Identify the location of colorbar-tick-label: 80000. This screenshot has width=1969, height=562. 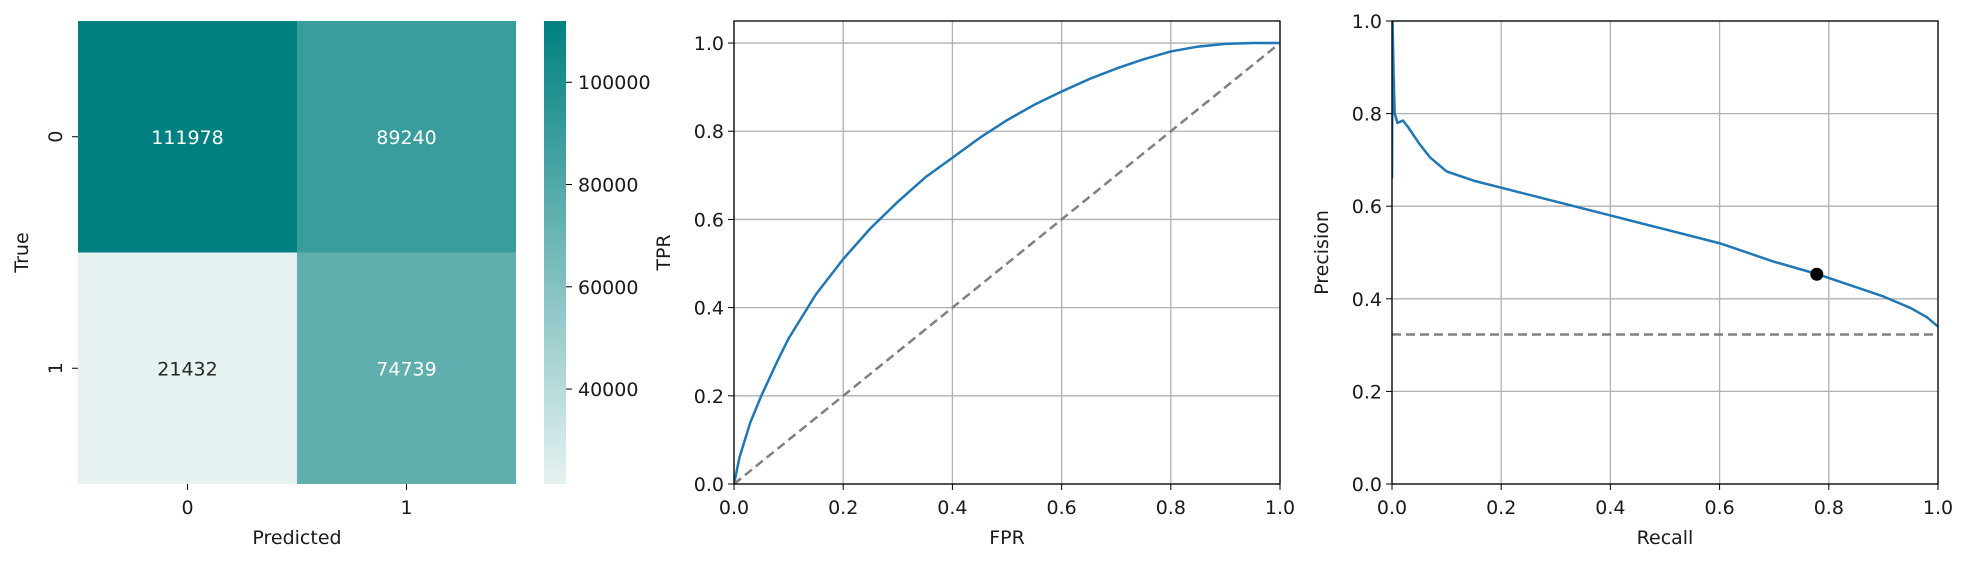
(608, 186).